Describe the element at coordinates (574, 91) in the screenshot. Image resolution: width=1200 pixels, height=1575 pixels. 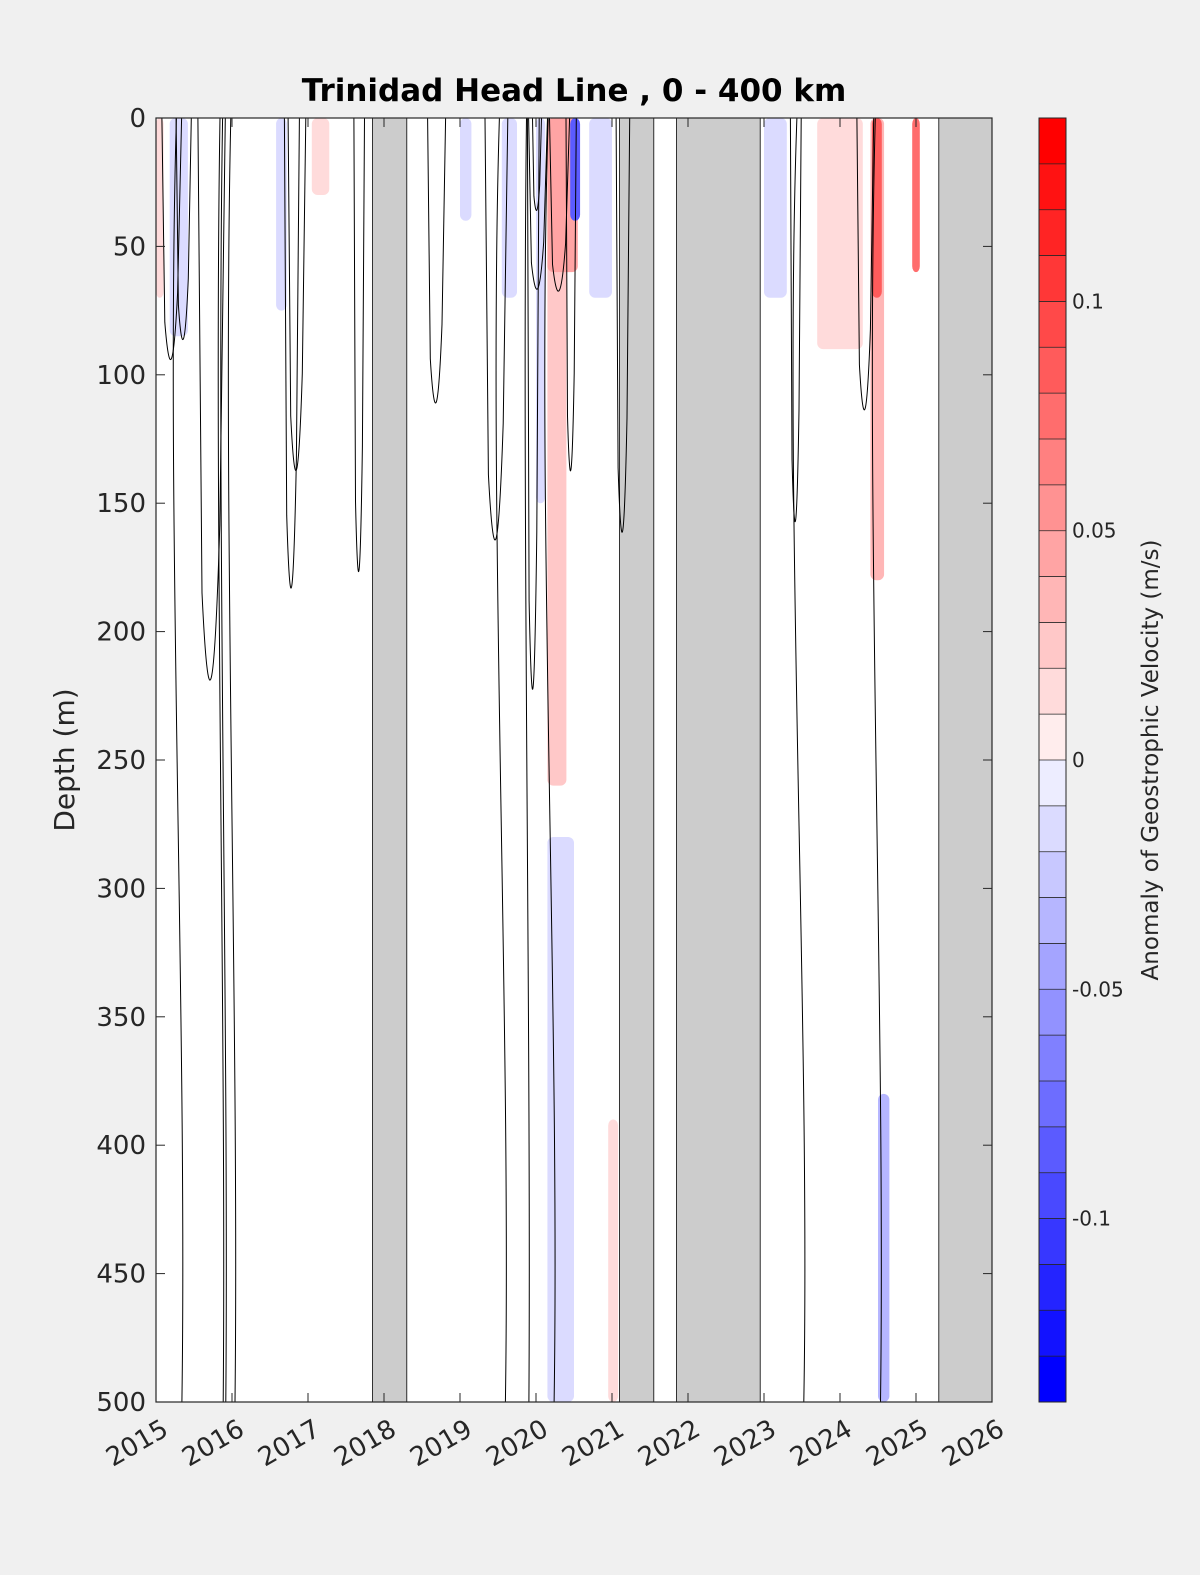
I see `chart-title: Trinidad Head Line , 0 - 400 km` at that location.